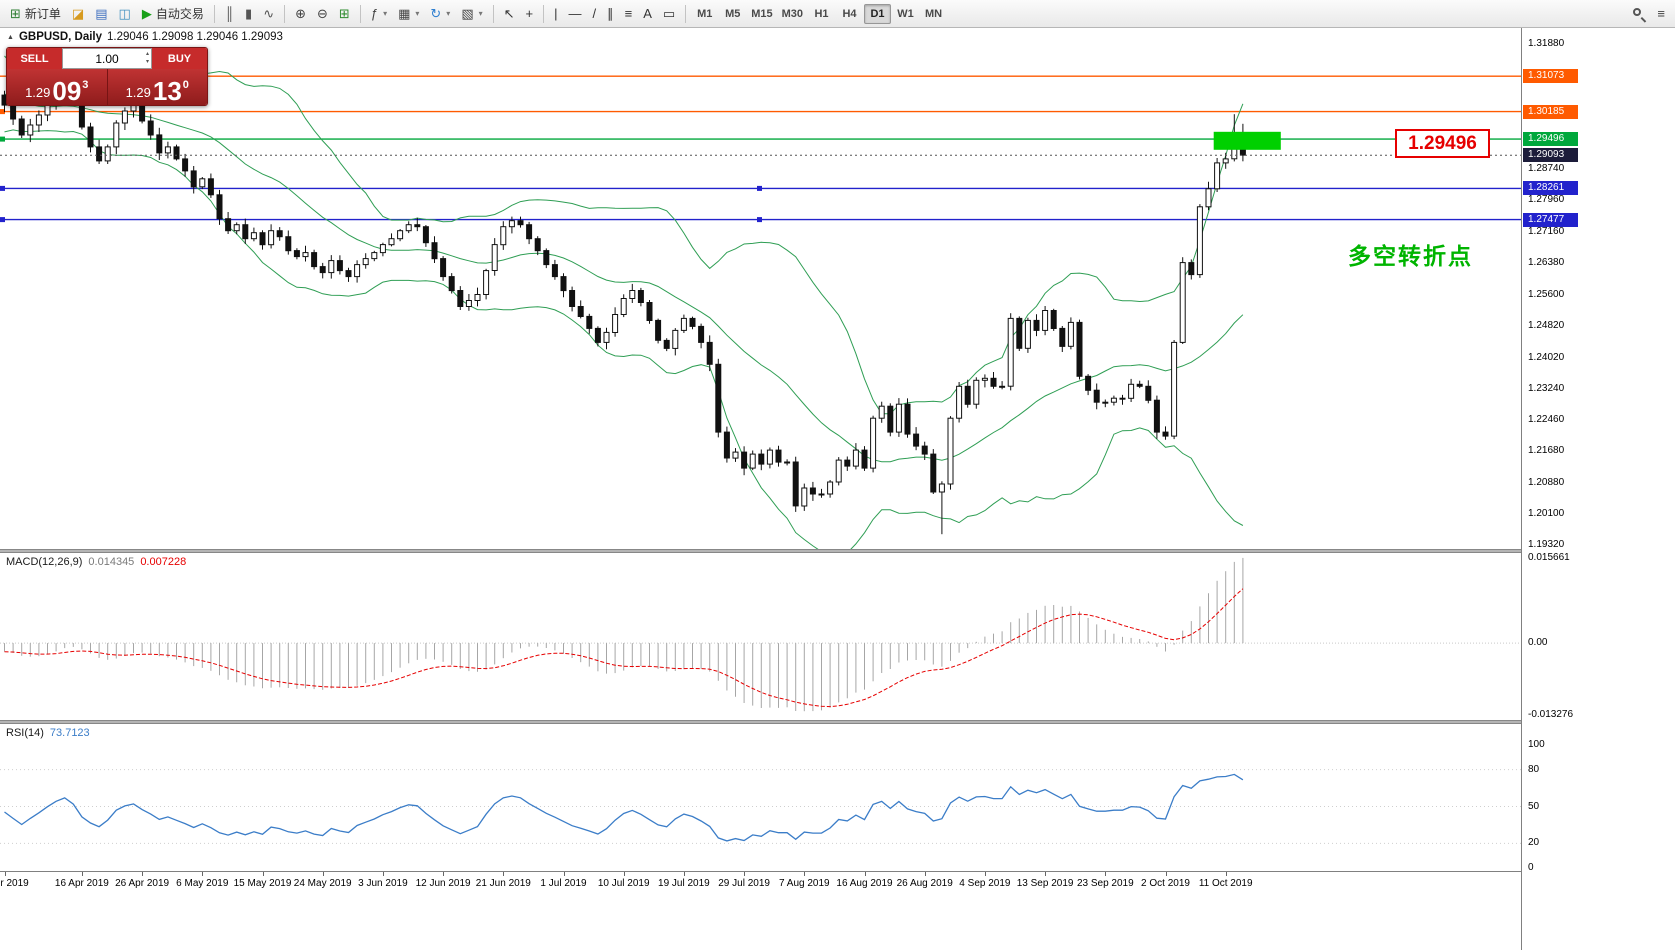  What do you see at coordinates (629, 14) in the screenshot?
I see `fibonacci-button: ≡` at bounding box center [629, 14].